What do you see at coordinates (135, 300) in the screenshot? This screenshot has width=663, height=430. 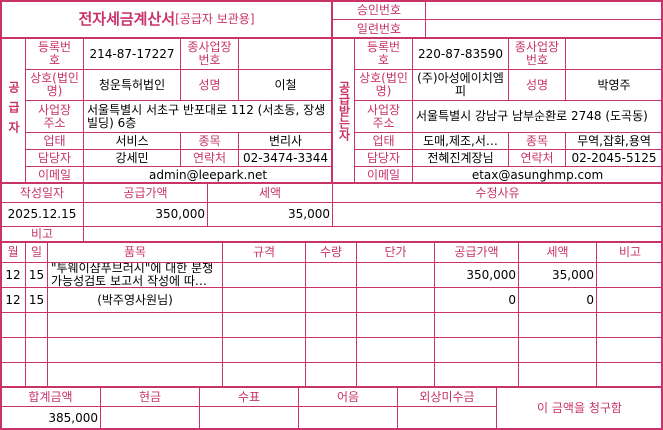 I see `item-row-2-item: (박주영사원님)` at bounding box center [135, 300].